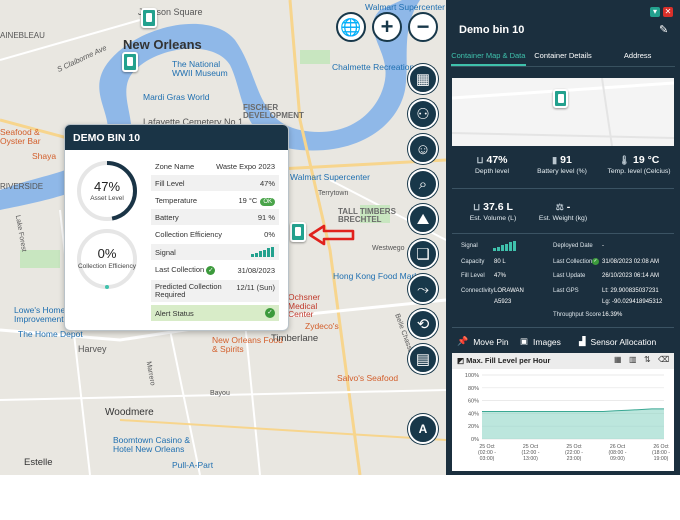 The width and height of the screenshot is (680, 520). I want to click on info-fill-value: 47%, so click(500, 276).